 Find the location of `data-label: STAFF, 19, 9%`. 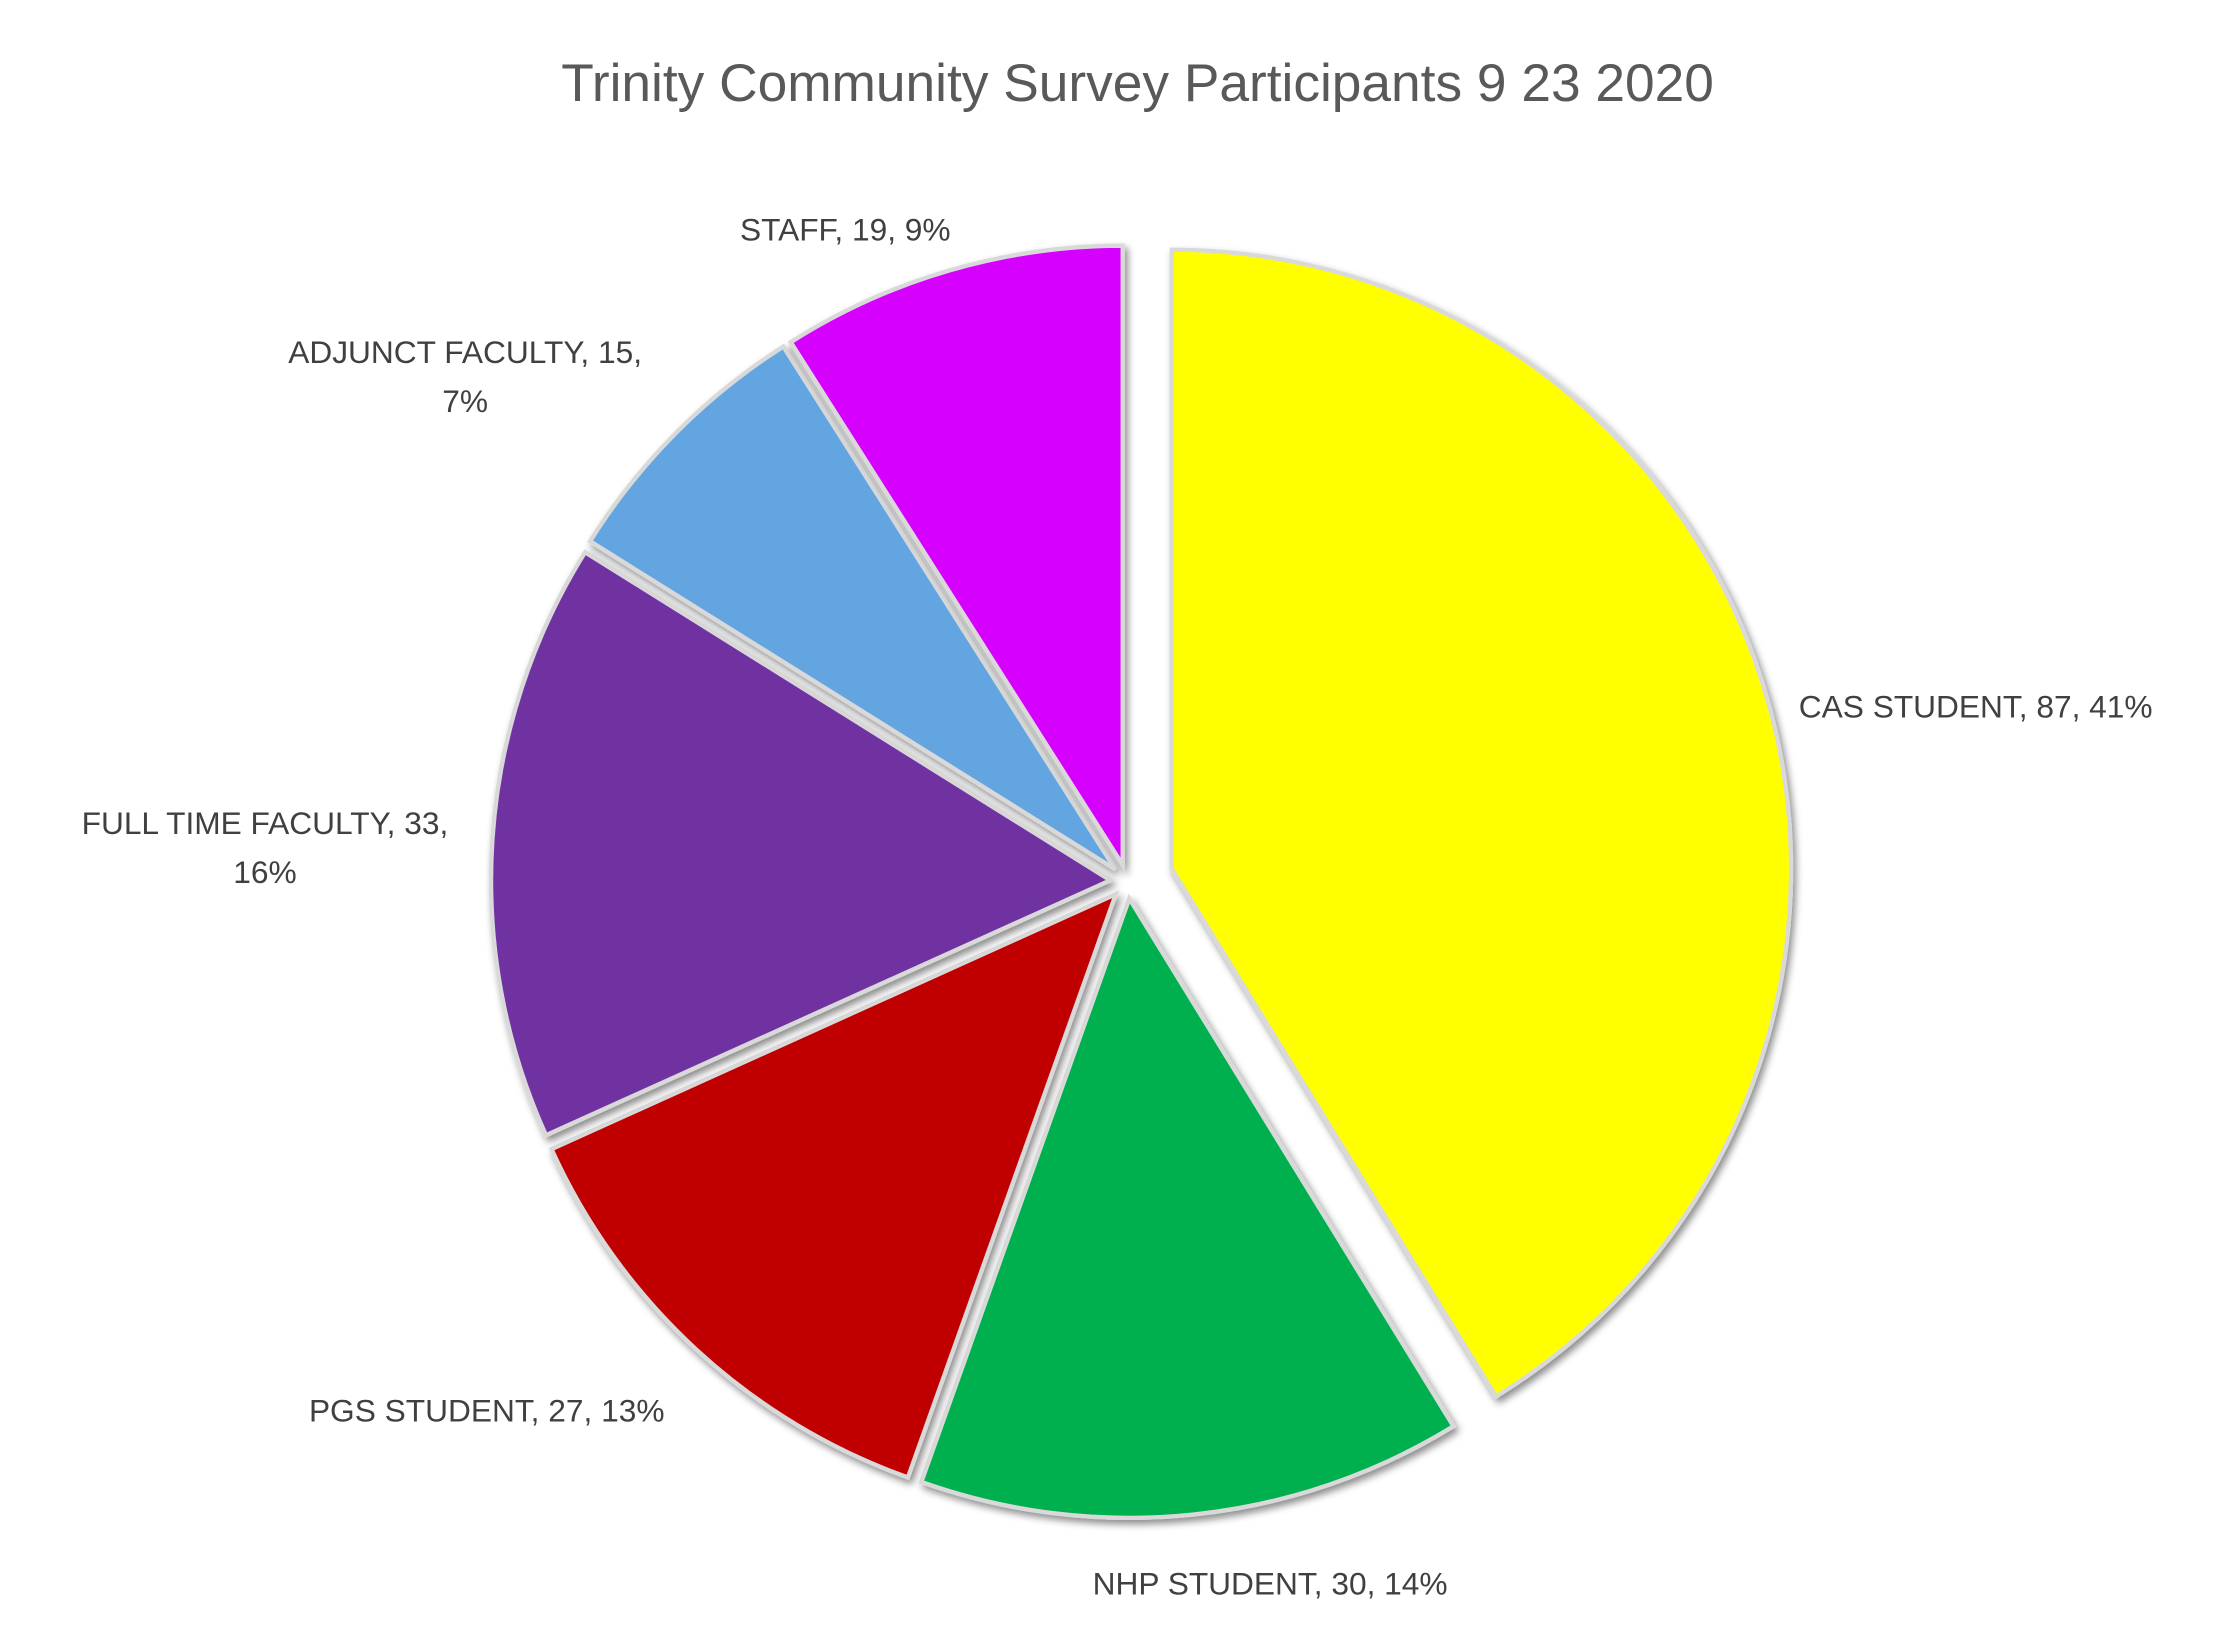

data-label: STAFF, 19, 9% is located at coordinates (845, 230).